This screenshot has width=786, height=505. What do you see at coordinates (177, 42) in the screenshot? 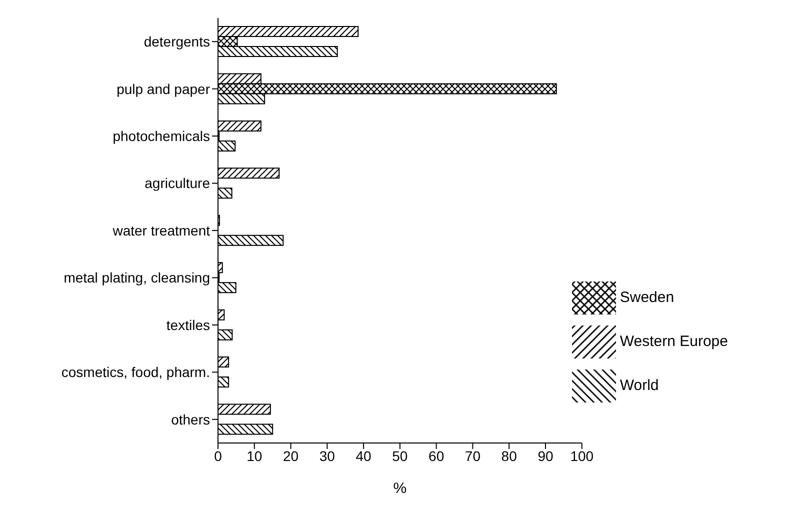
I see `y-tick-label: detergents` at bounding box center [177, 42].